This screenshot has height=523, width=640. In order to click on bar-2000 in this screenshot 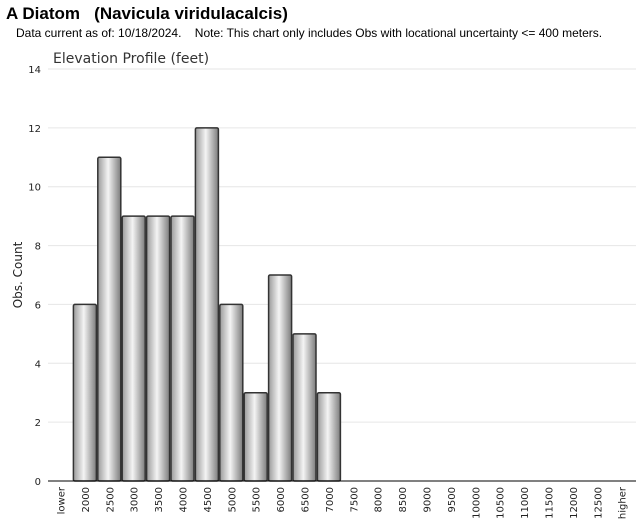, I will do `click(85, 392)`.